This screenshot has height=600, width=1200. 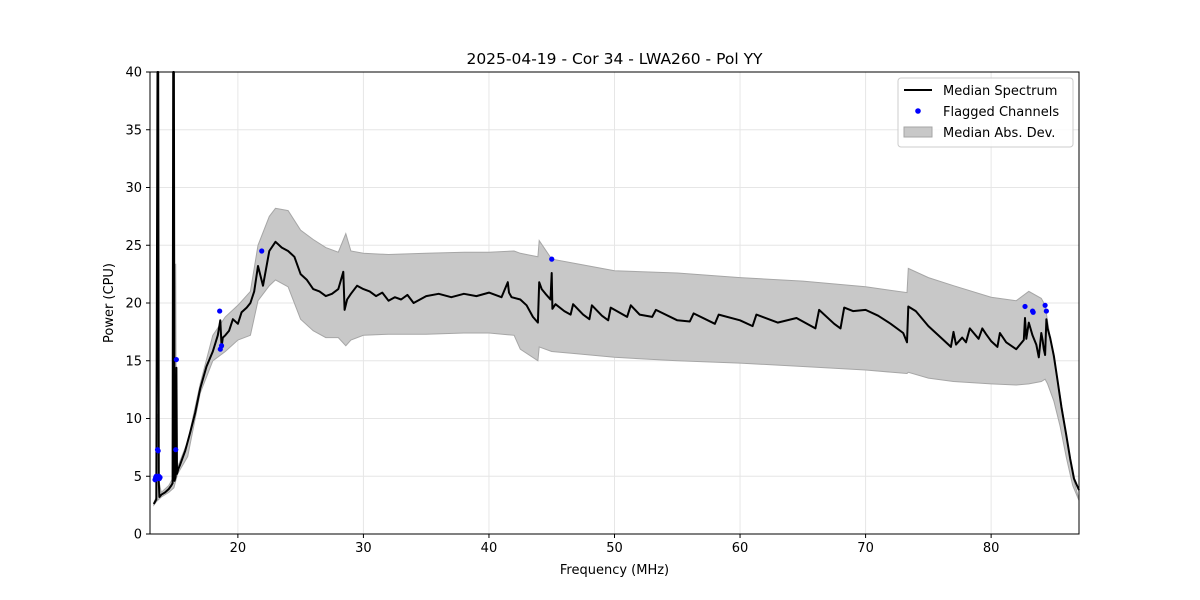 What do you see at coordinates (133, 73) in the screenshot?
I see `y-tick-label: 40` at bounding box center [133, 73].